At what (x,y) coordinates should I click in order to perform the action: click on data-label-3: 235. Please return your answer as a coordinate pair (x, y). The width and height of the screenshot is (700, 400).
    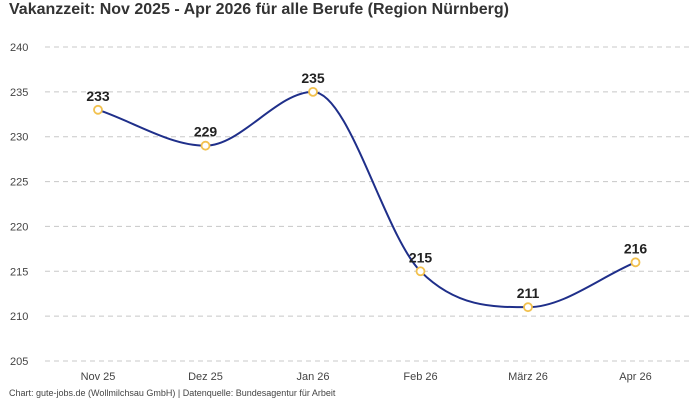
    Looking at the image, I should click on (313, 78).